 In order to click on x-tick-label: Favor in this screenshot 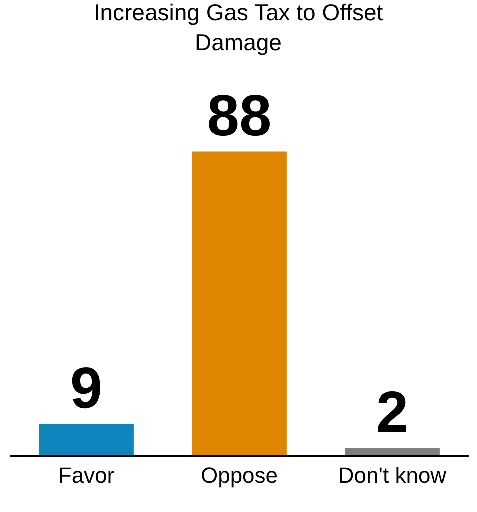, I will do `click(86, 475)`.